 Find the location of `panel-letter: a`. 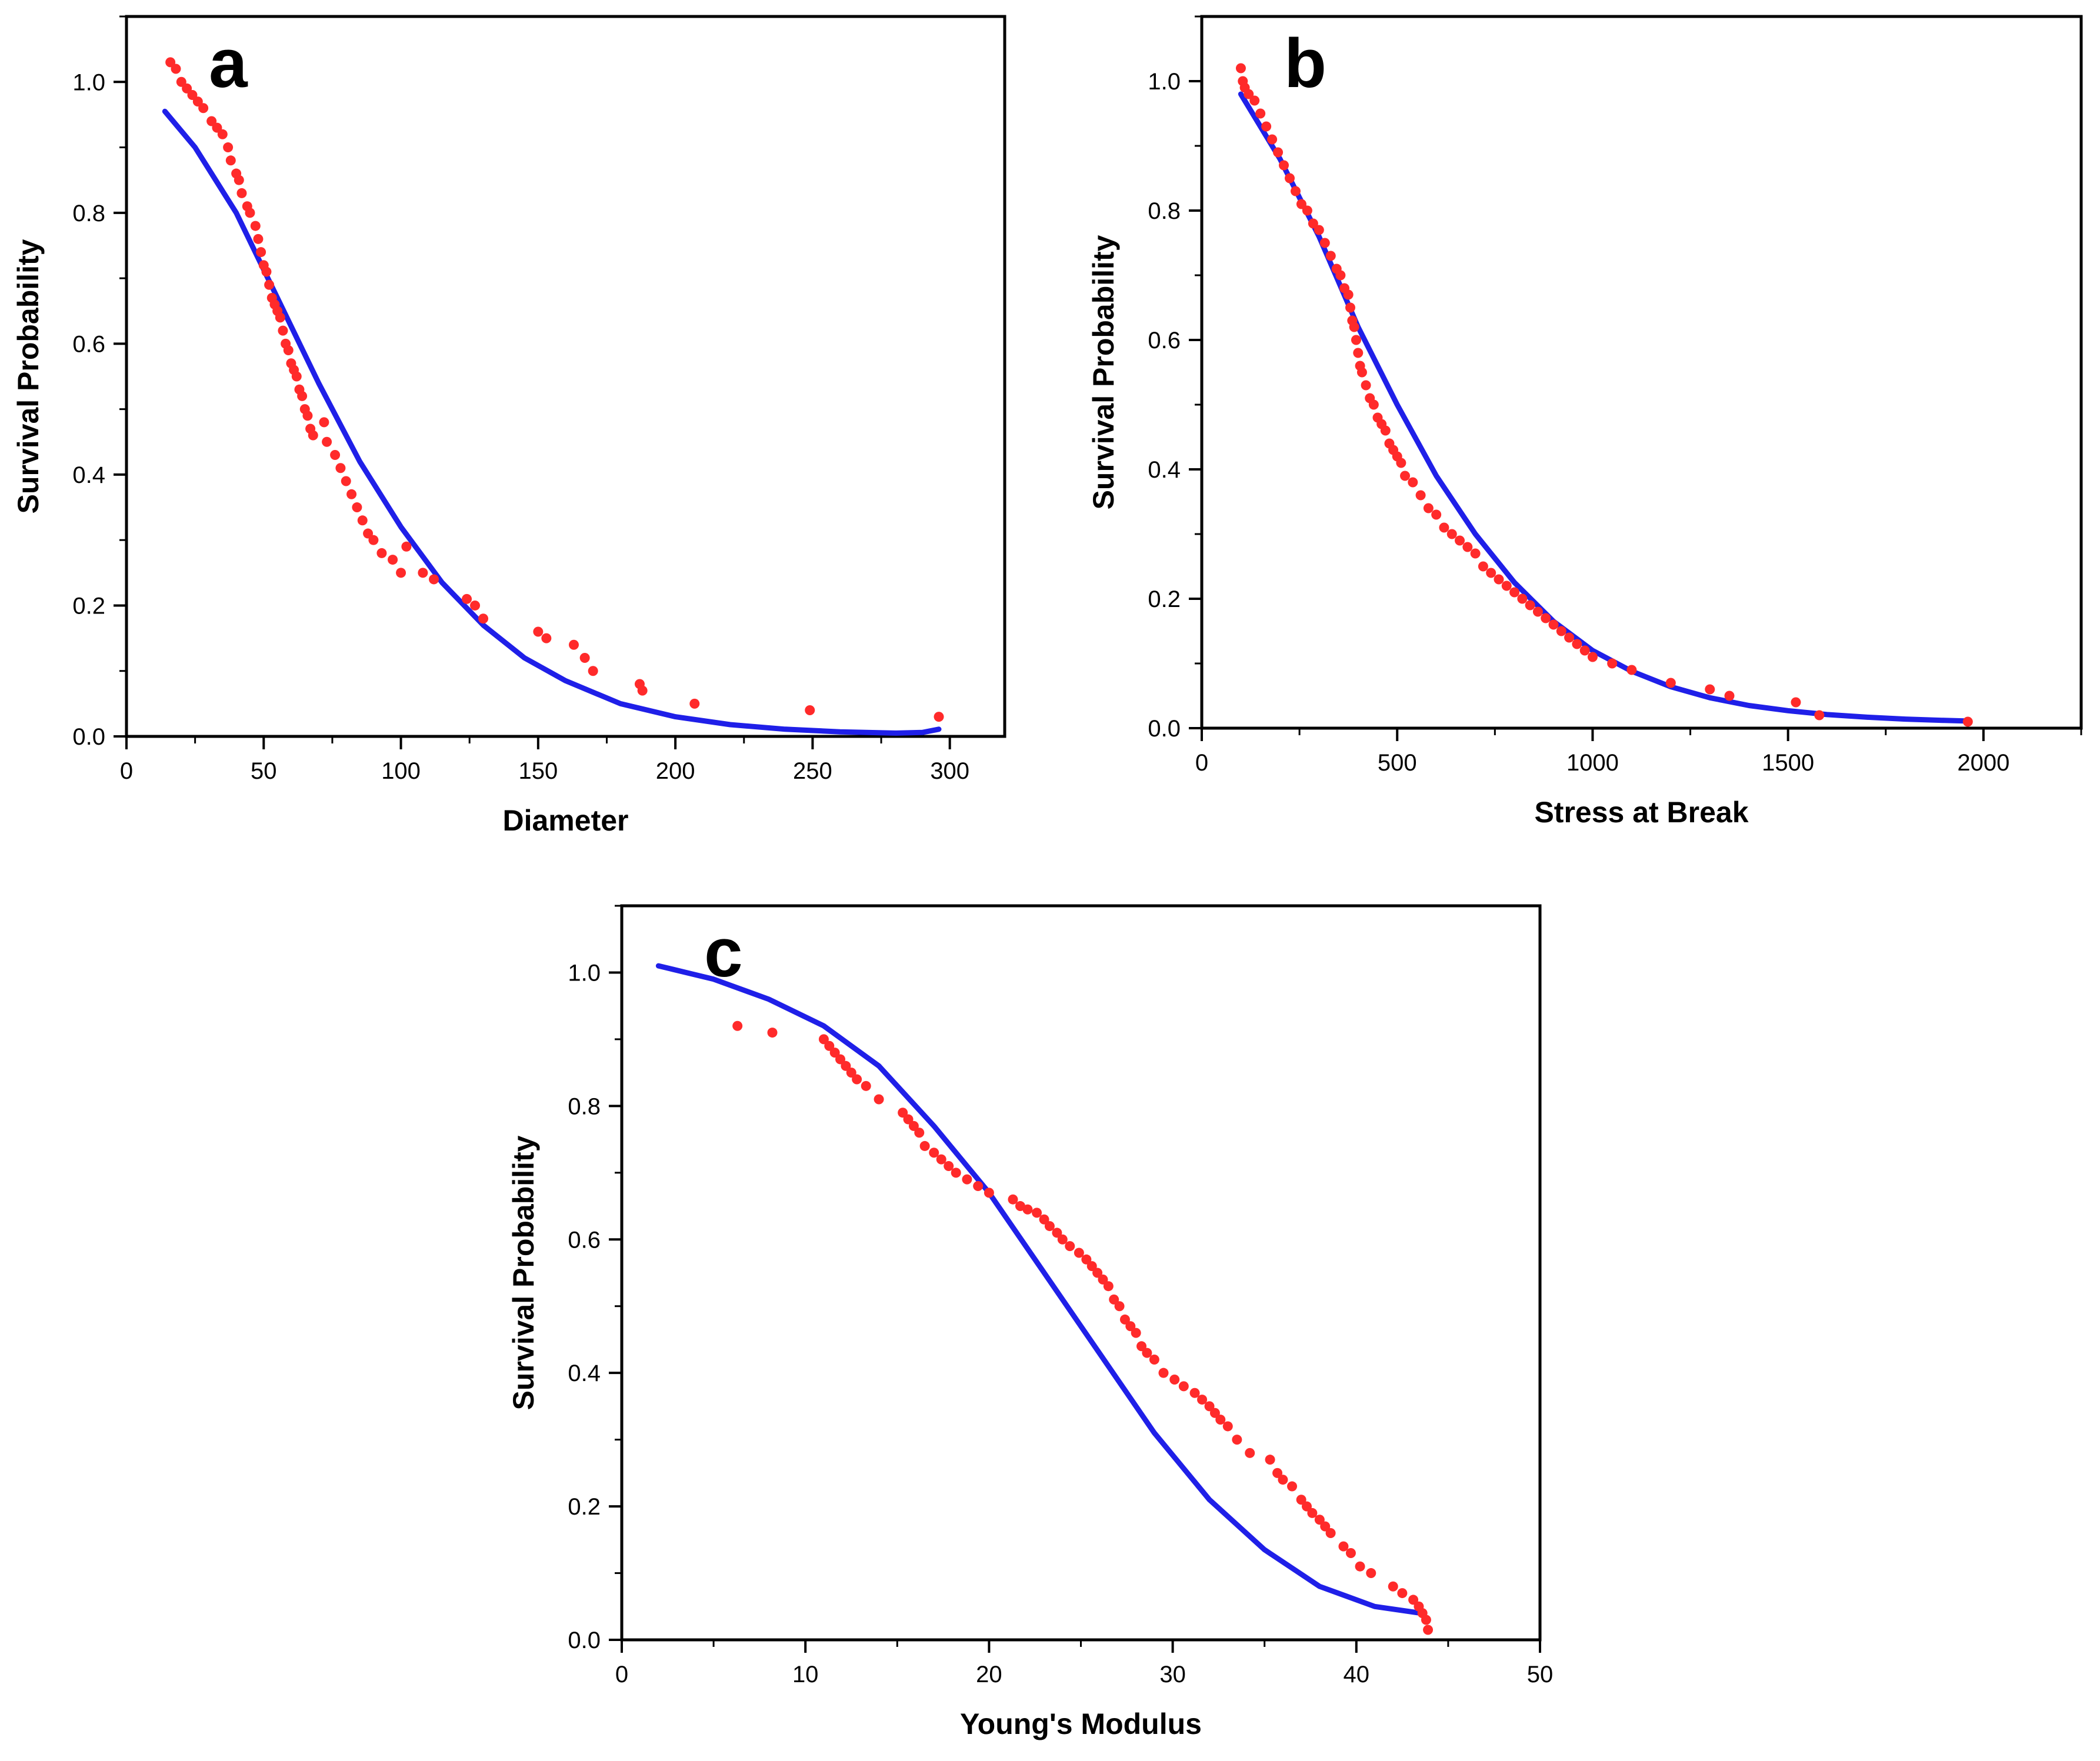

panel-letter: a is located at coordinates (228, 63).